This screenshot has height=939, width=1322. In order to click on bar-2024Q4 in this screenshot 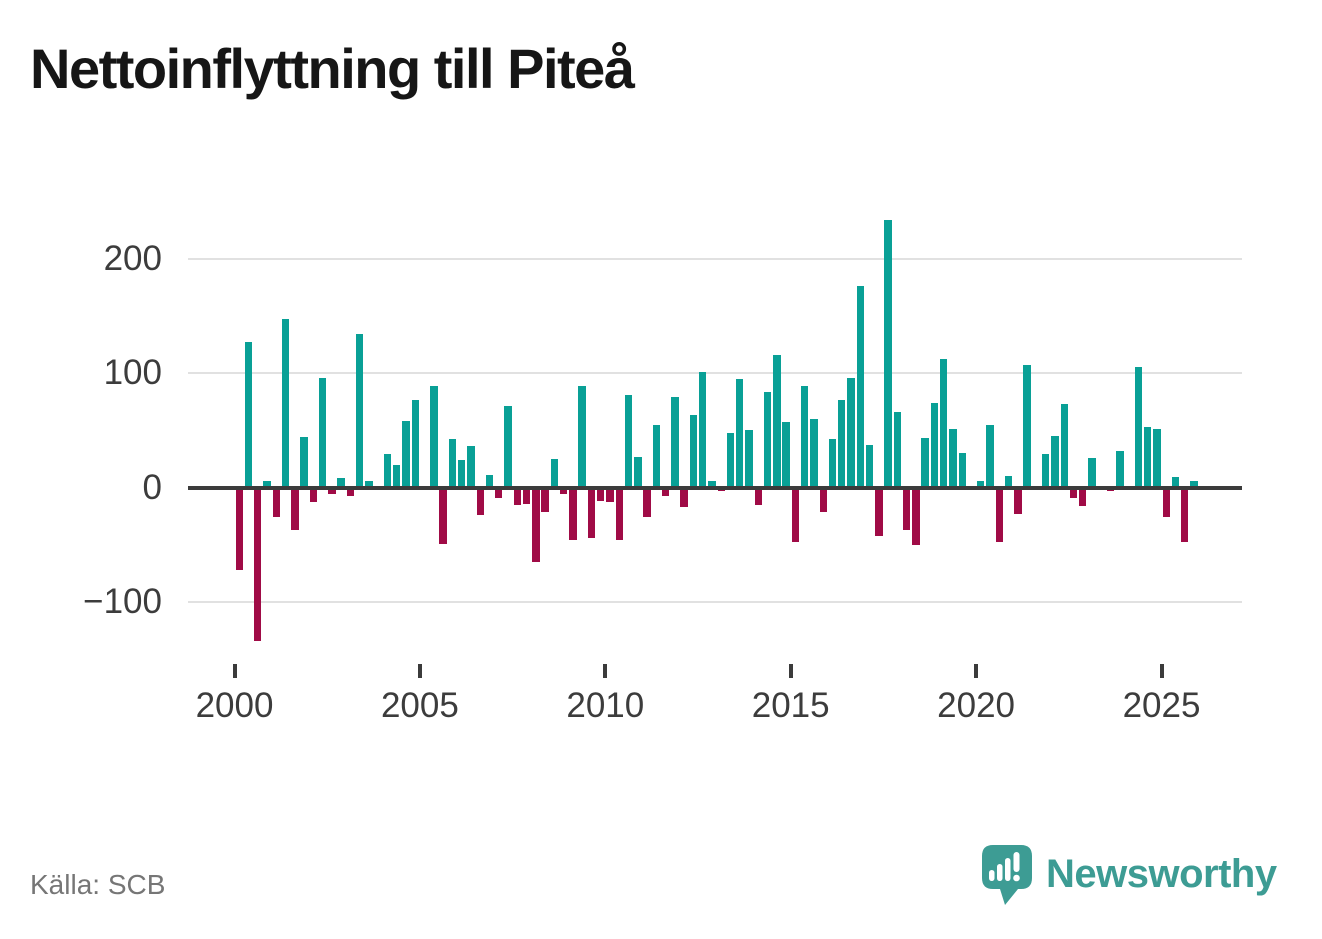, I will do `click(1157, 458)`.